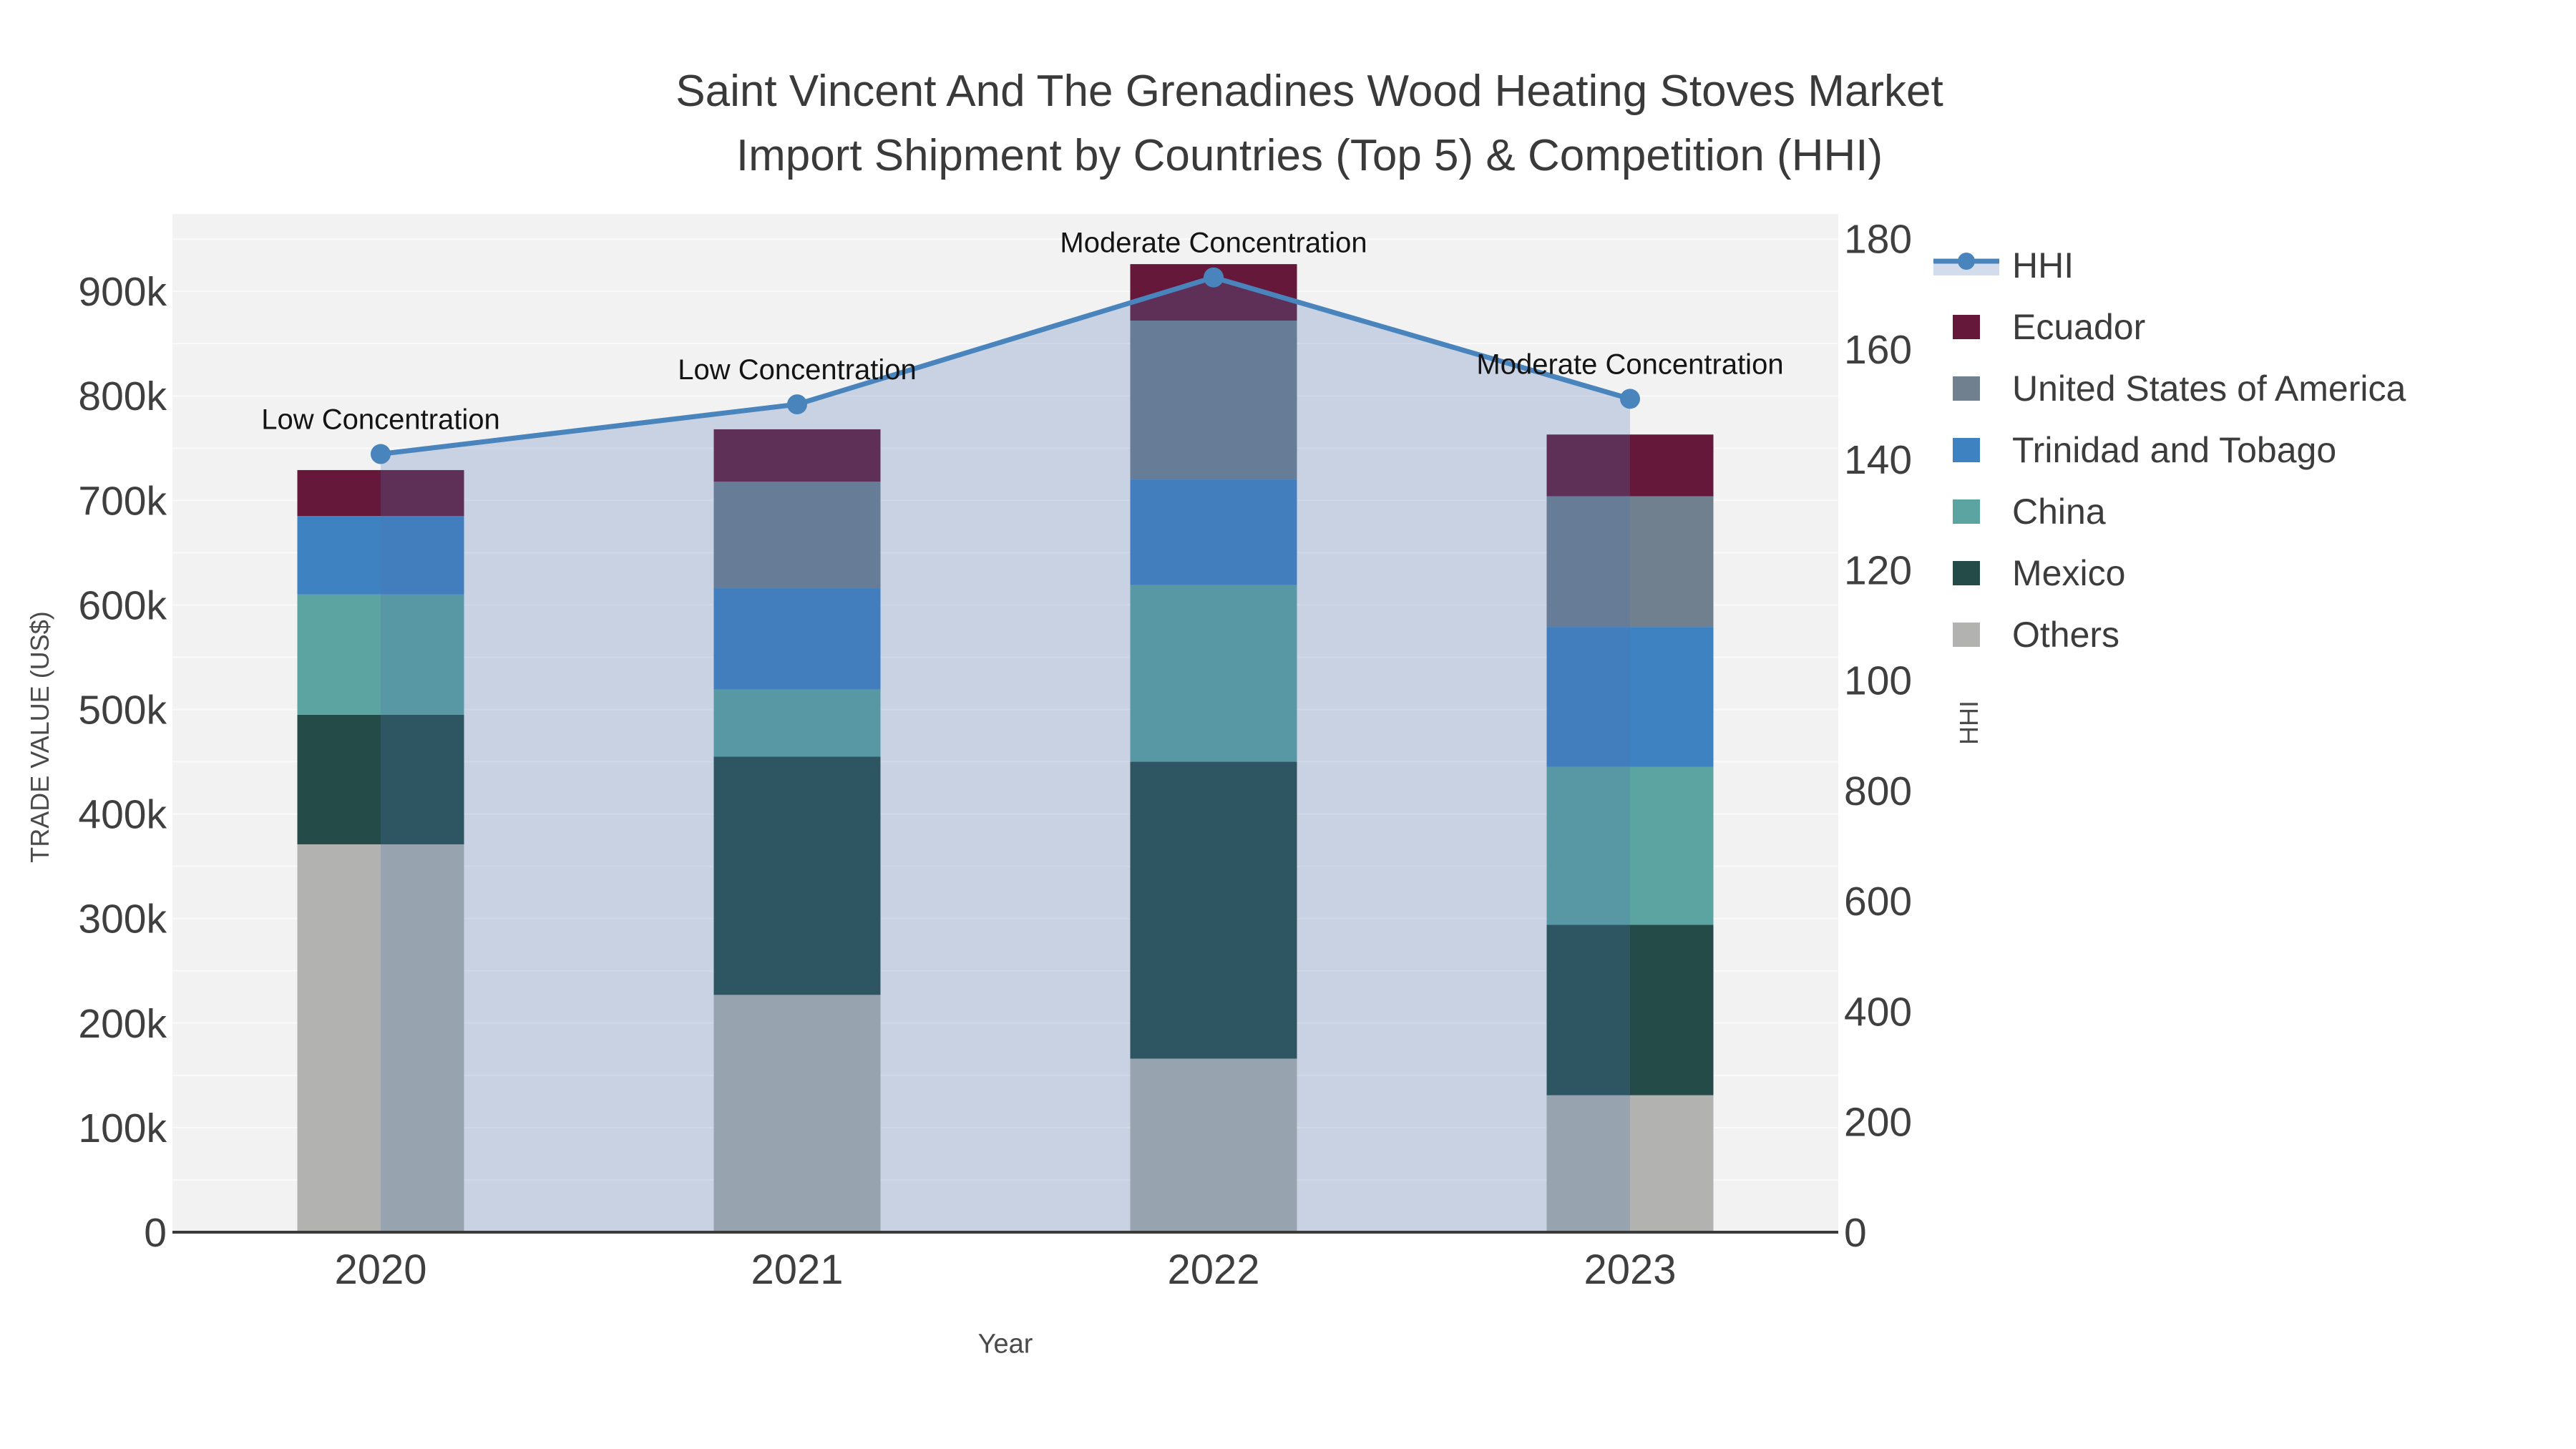  Describe the element at coordinates (39, 737) in the screenshot. I see `left-axis-title: TRADE VALUE (US$)` at that location.